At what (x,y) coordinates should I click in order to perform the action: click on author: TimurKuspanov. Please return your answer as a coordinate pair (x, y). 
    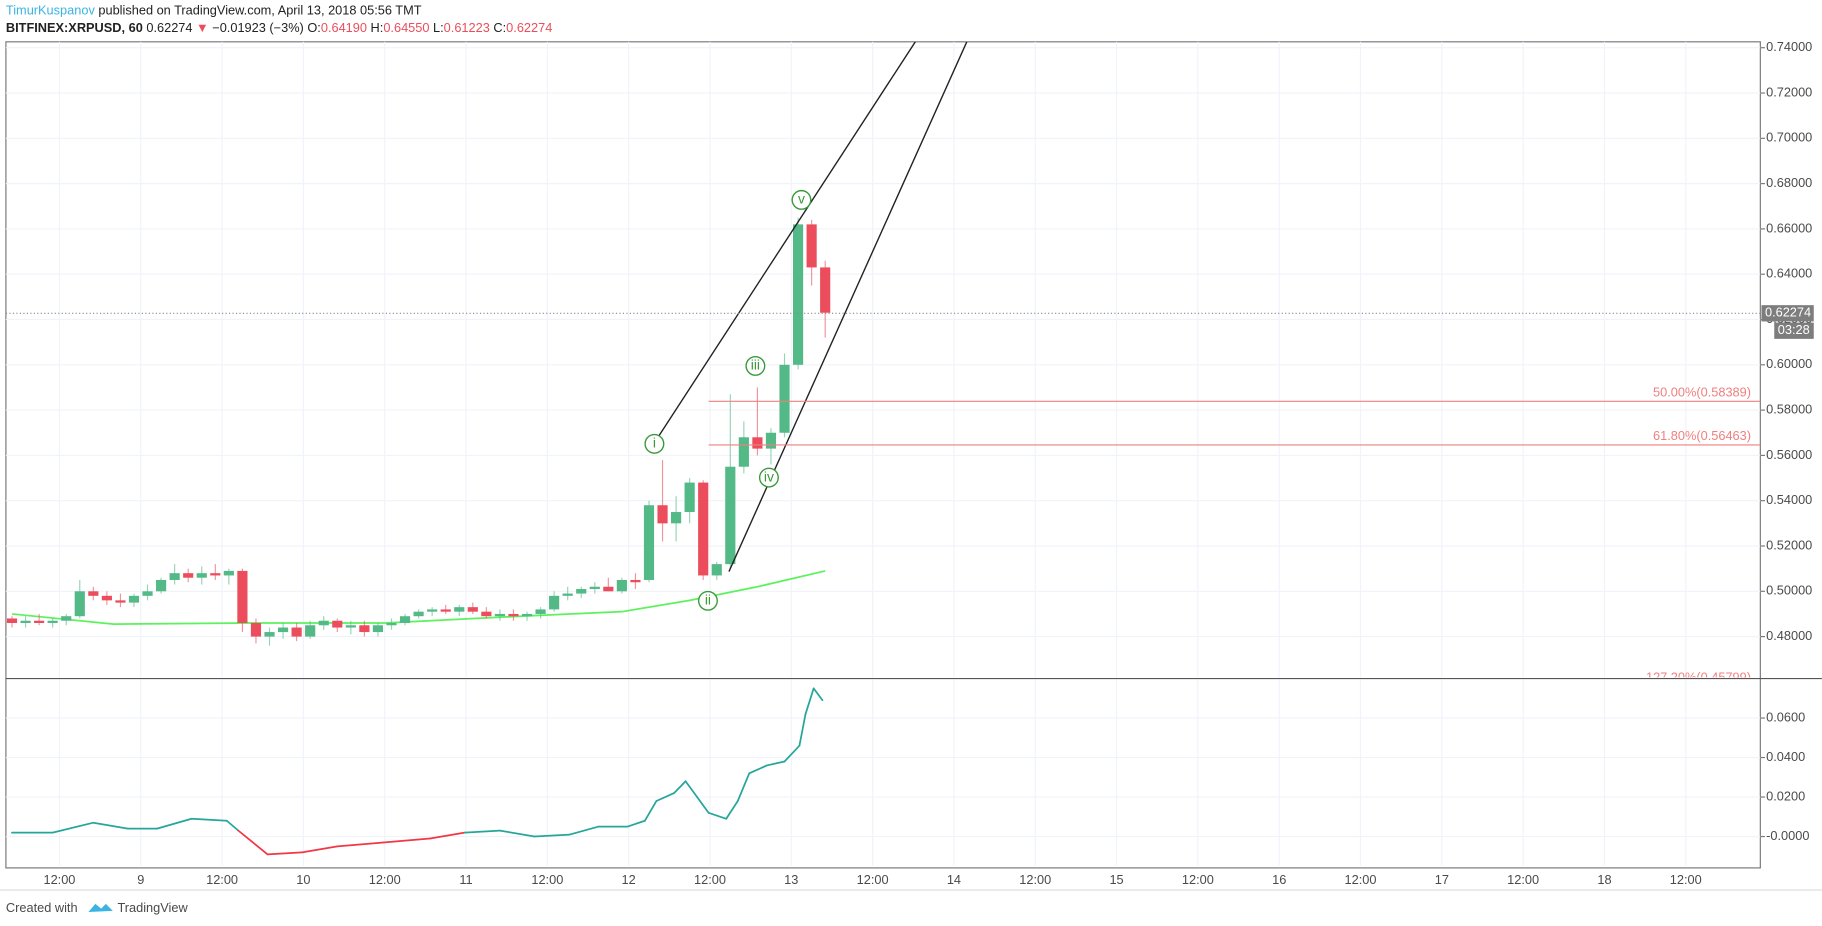
    Looking at the image, I should click on (51, 10).